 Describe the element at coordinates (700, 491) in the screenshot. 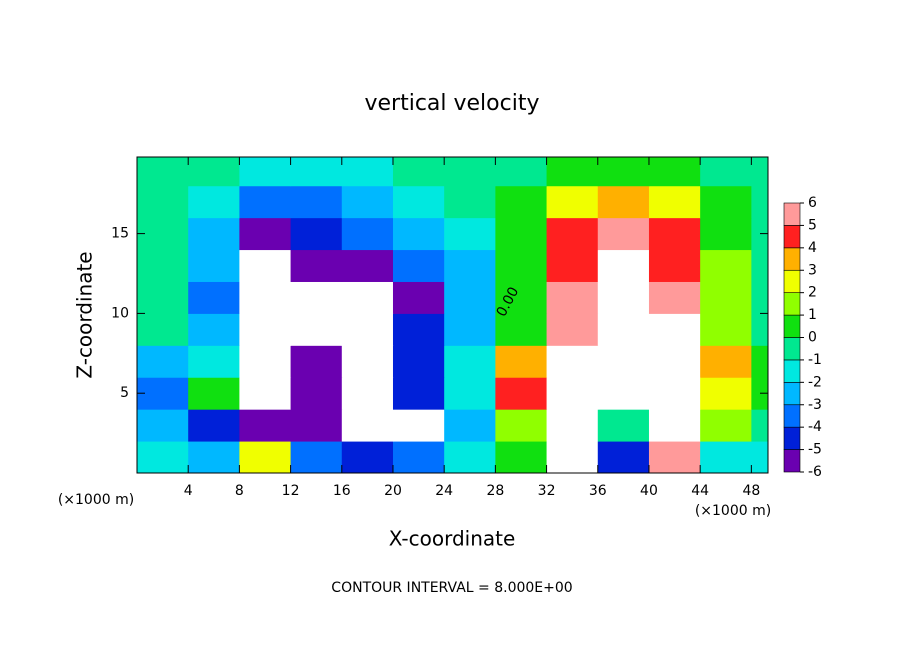

I see `x-tick-label: 44` at that location.